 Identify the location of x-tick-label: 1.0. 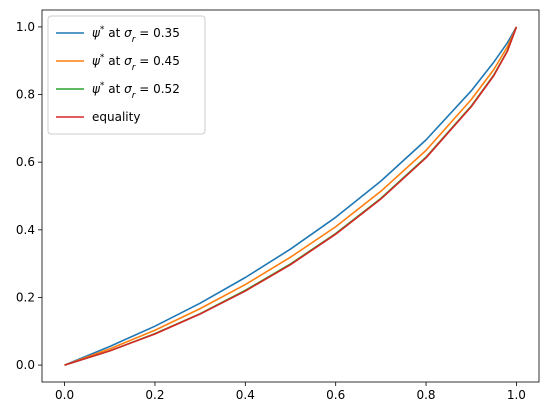
(516, 395).